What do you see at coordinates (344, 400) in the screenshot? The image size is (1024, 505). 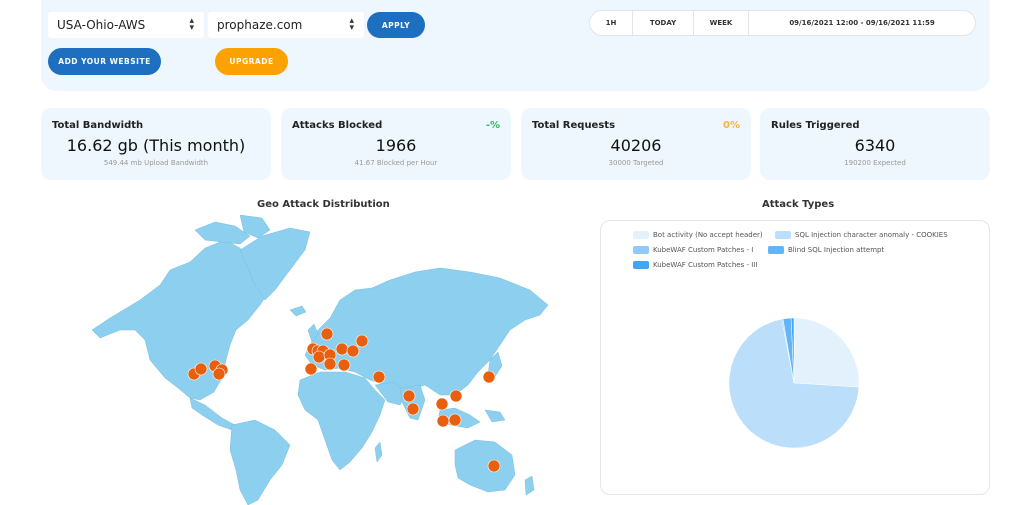 I see `attack-markers` at bounding box center [344, 400].